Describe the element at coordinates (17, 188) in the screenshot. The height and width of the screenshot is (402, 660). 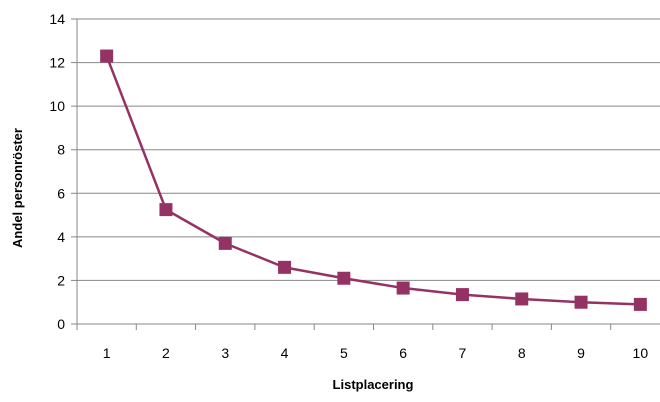
I see `y-axis-title: Andel personröster` at that location.